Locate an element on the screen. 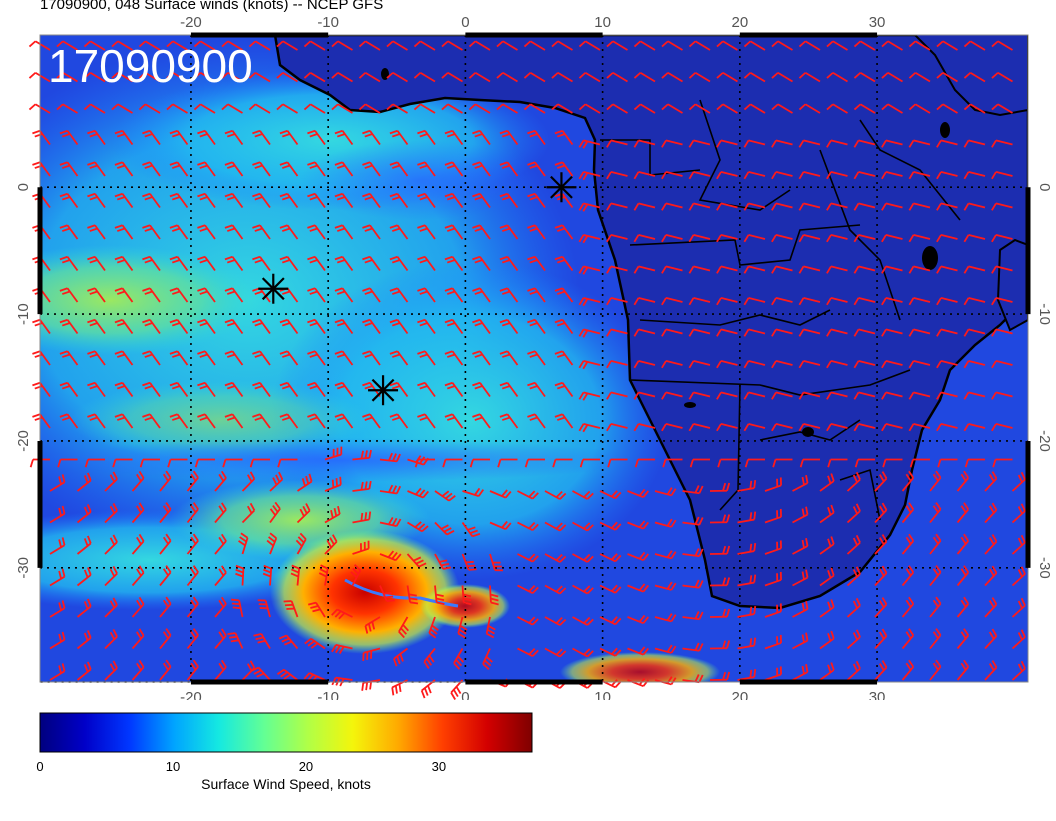  lat-label-left: -20 is located at coordinates (23, 441).